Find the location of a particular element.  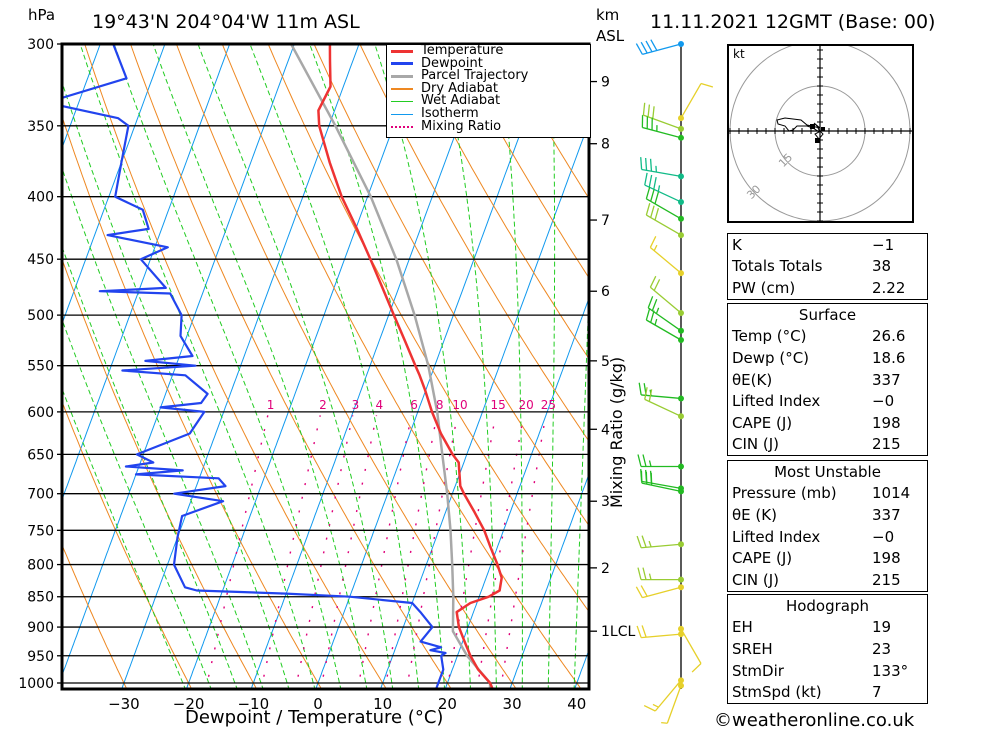

barb-half-flag is located at coordinates (659, 188).